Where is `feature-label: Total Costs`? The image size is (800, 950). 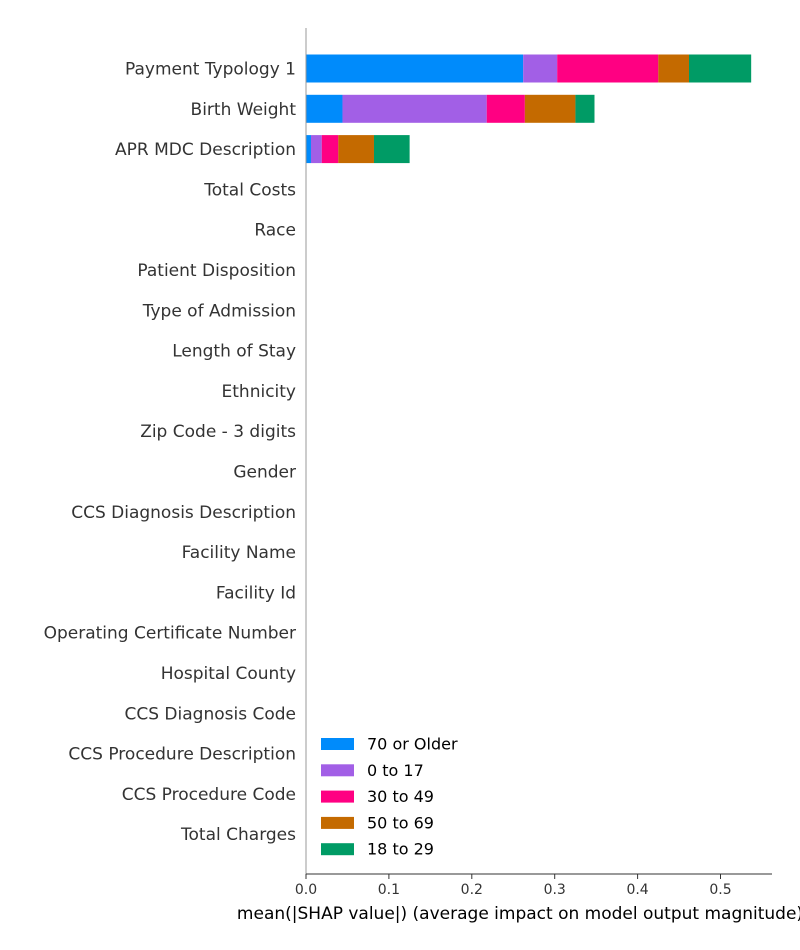
feature-label: Total Costs is located at coordinates (249, 190).